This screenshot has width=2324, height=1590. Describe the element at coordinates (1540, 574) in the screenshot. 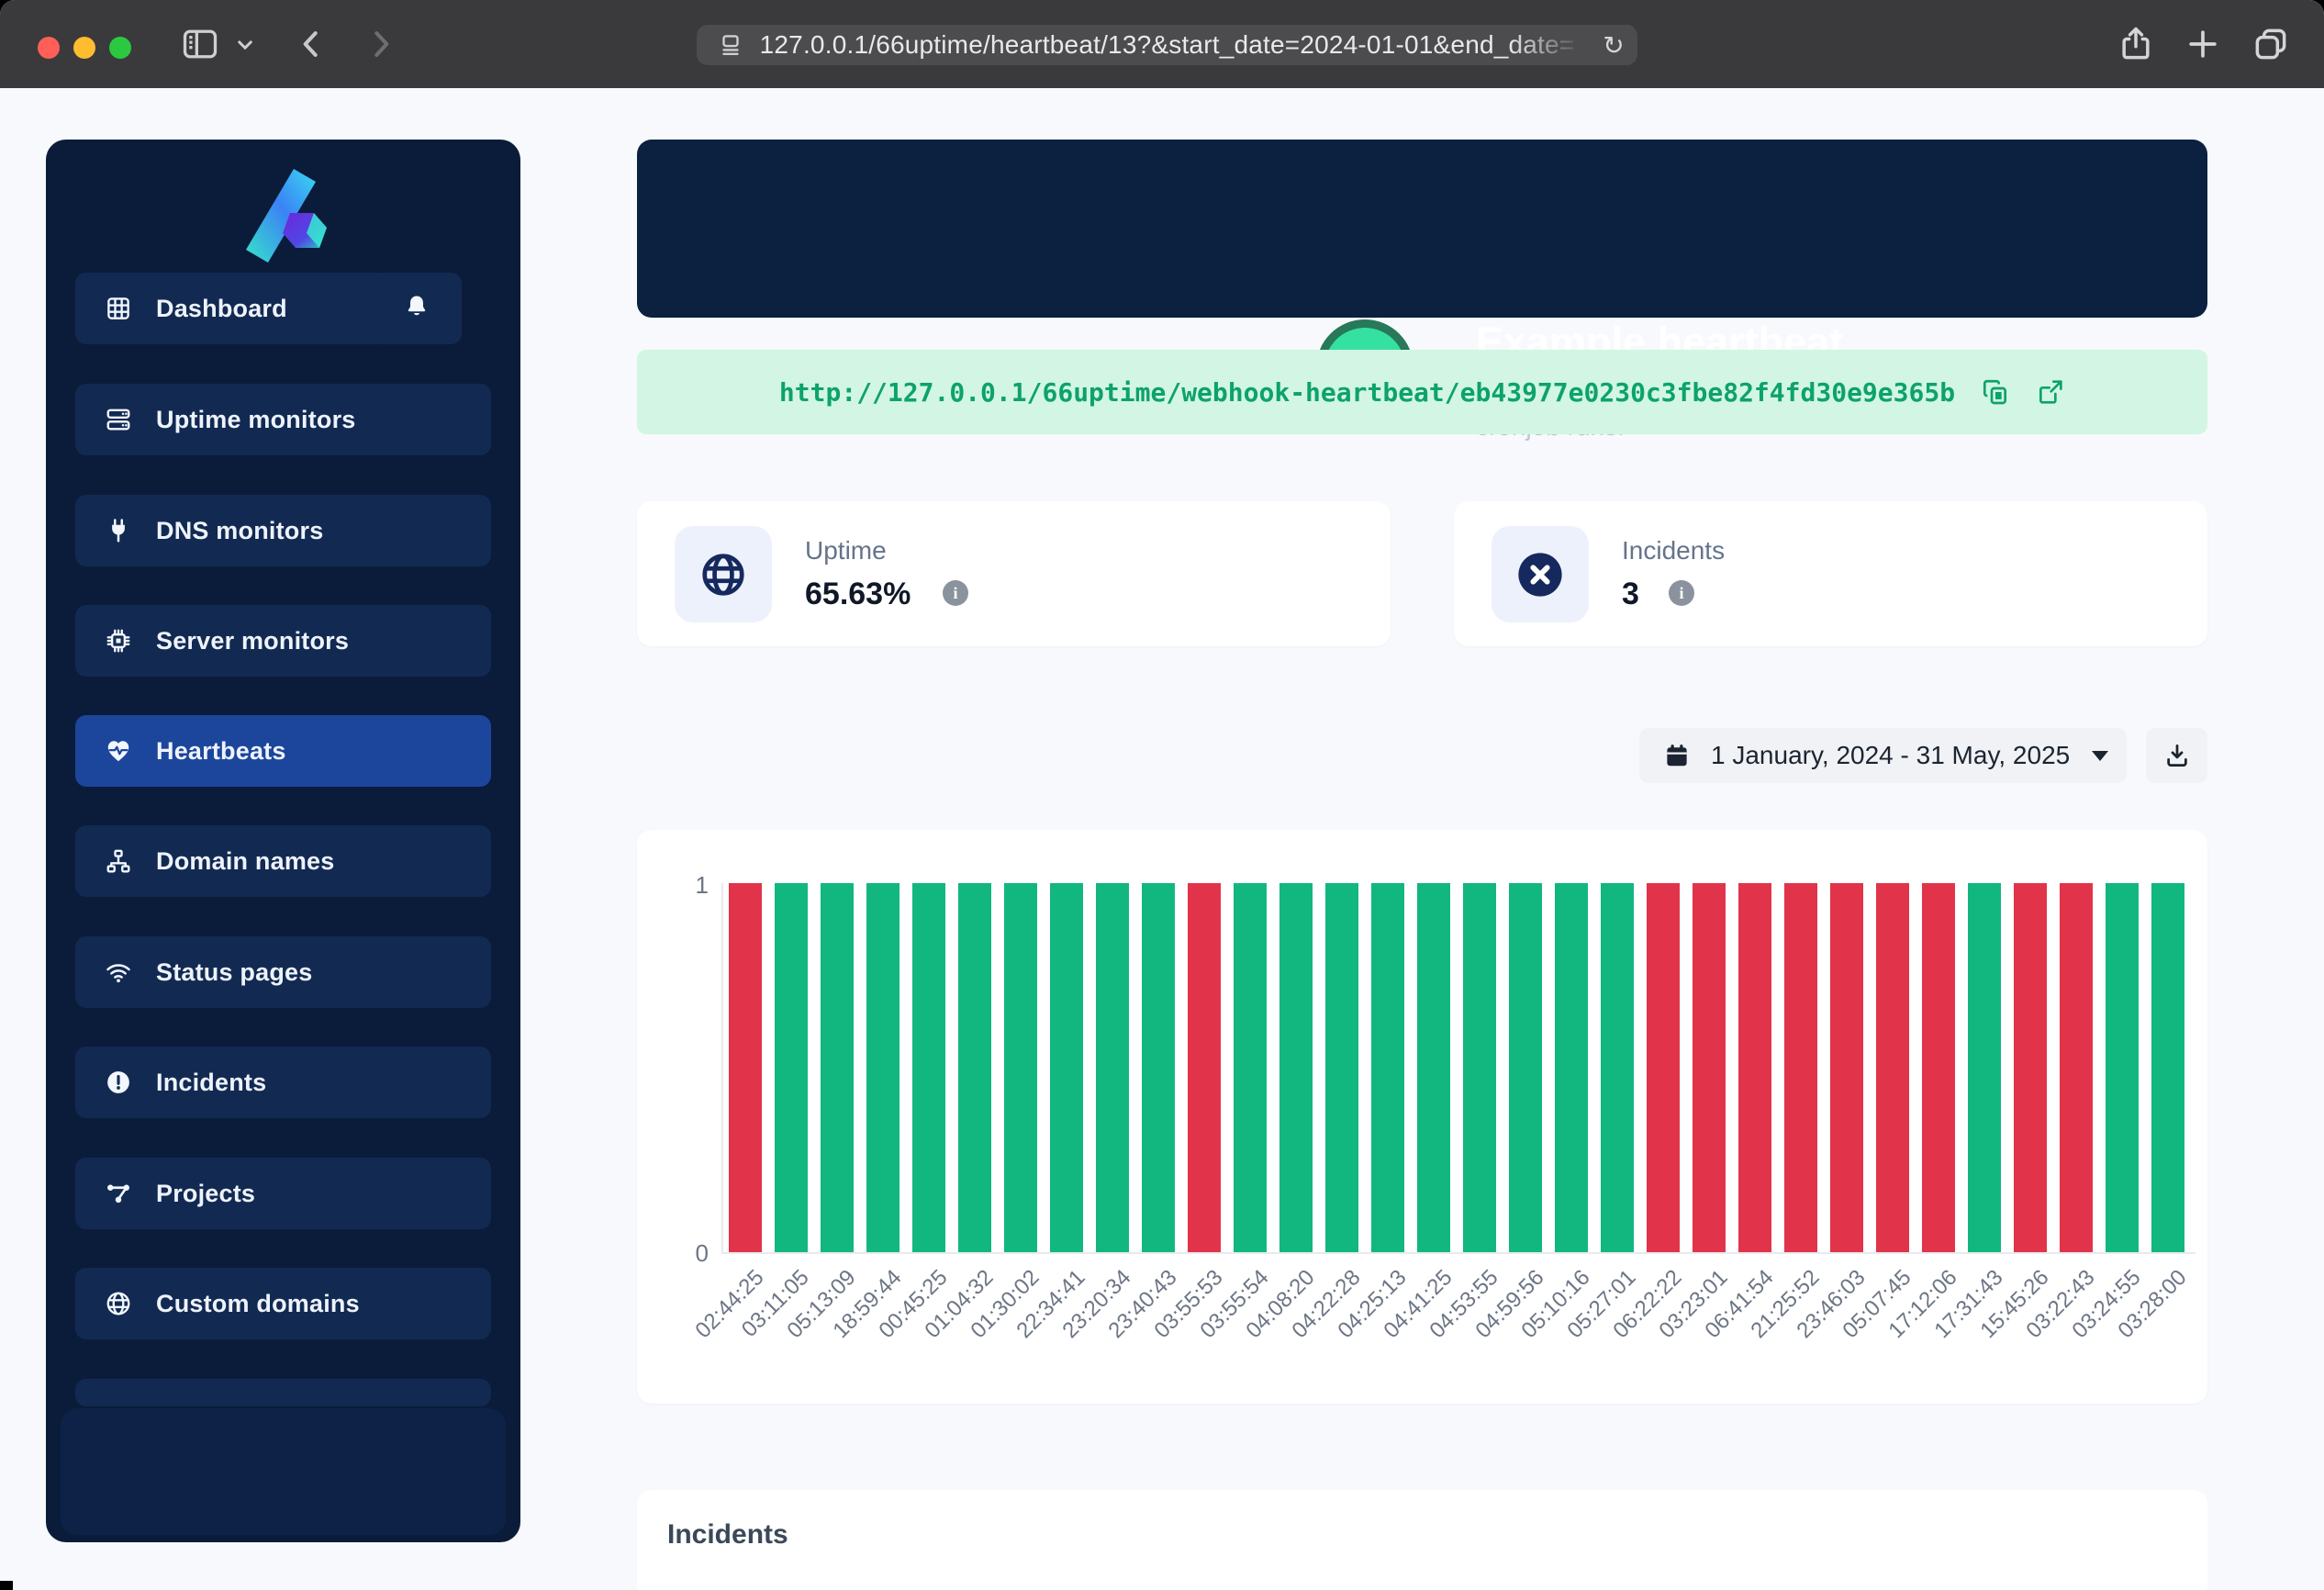

I see `x-circle-icon` at that location.